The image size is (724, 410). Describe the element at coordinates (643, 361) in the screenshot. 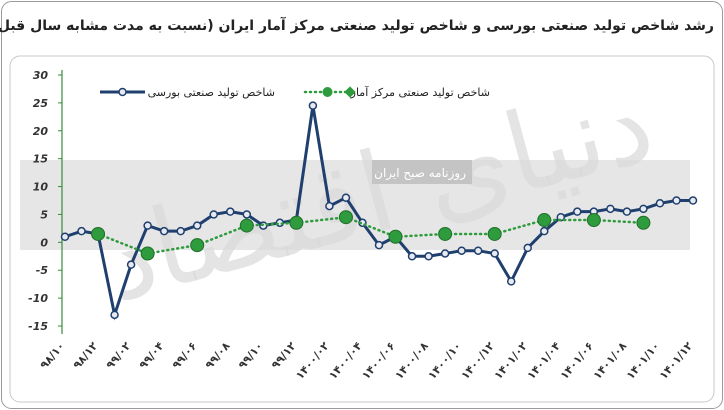

I see `x-tick-label: ۱۴۰۱/۱۰` at that location.